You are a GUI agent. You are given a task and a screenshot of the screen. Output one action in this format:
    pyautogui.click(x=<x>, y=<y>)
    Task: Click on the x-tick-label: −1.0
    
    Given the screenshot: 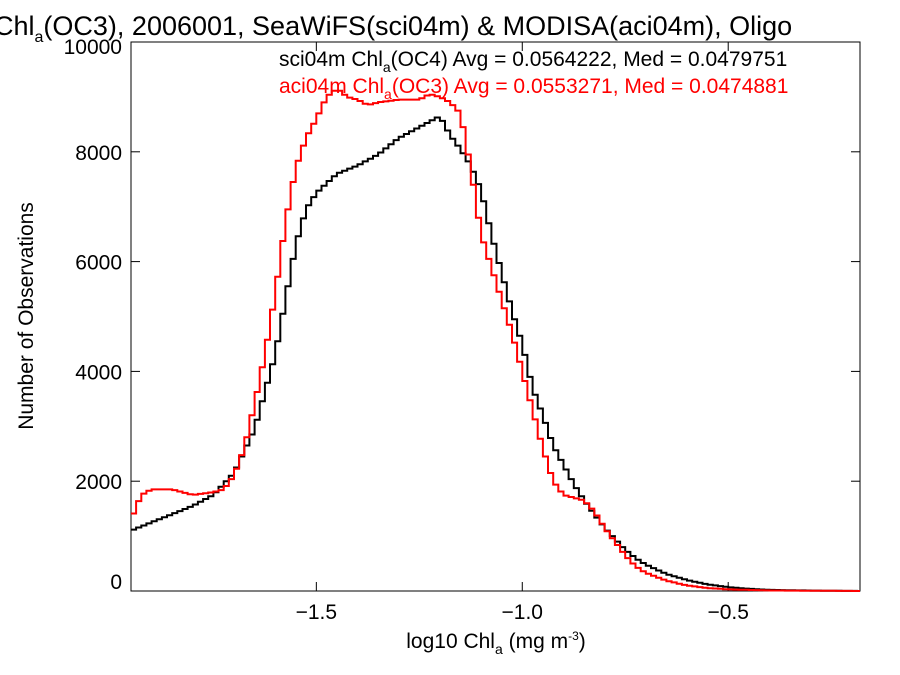 What is the action you would take?
    pyautogui.click(x=522, y=612)
    